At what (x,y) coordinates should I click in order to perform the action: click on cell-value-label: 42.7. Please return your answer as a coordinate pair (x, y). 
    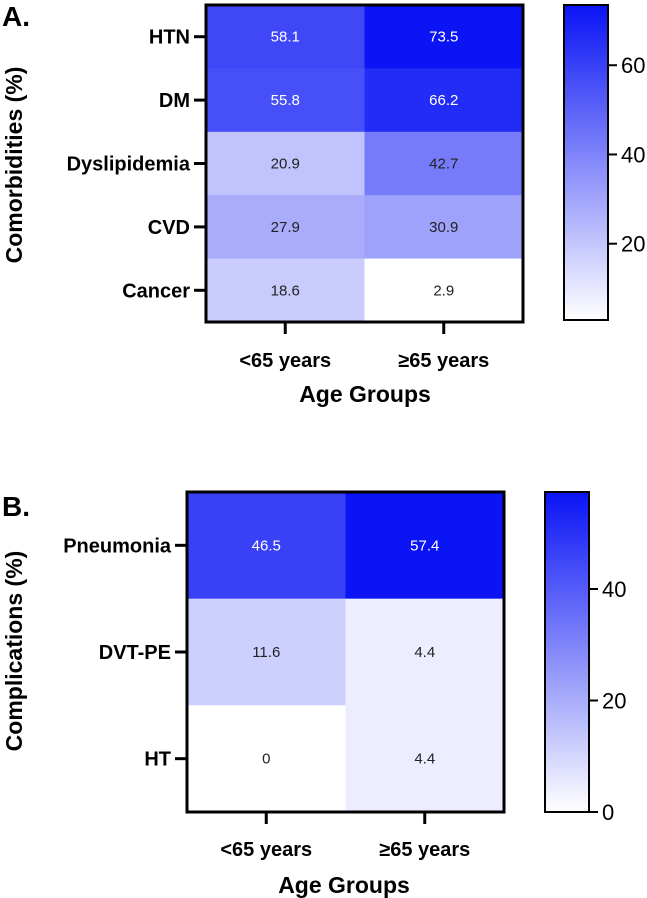
    Looking at the image, I should click on (443, 164).